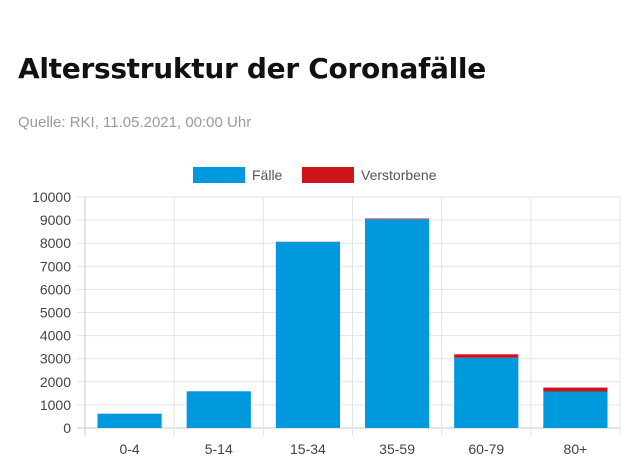 The width and height of the screenshot is (640, 465). I want to click on y-tick-label: 3000, so click(55, 359).